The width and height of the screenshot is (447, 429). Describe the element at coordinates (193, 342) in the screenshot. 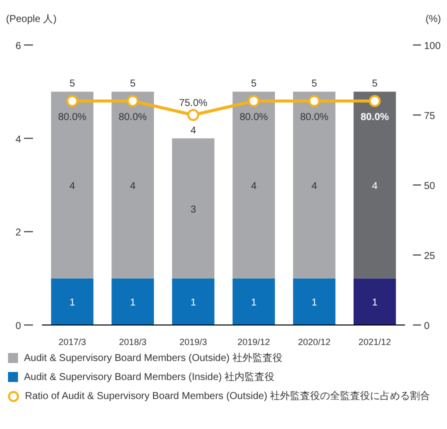

I see `x-tick-label: 2019/3` at that location.